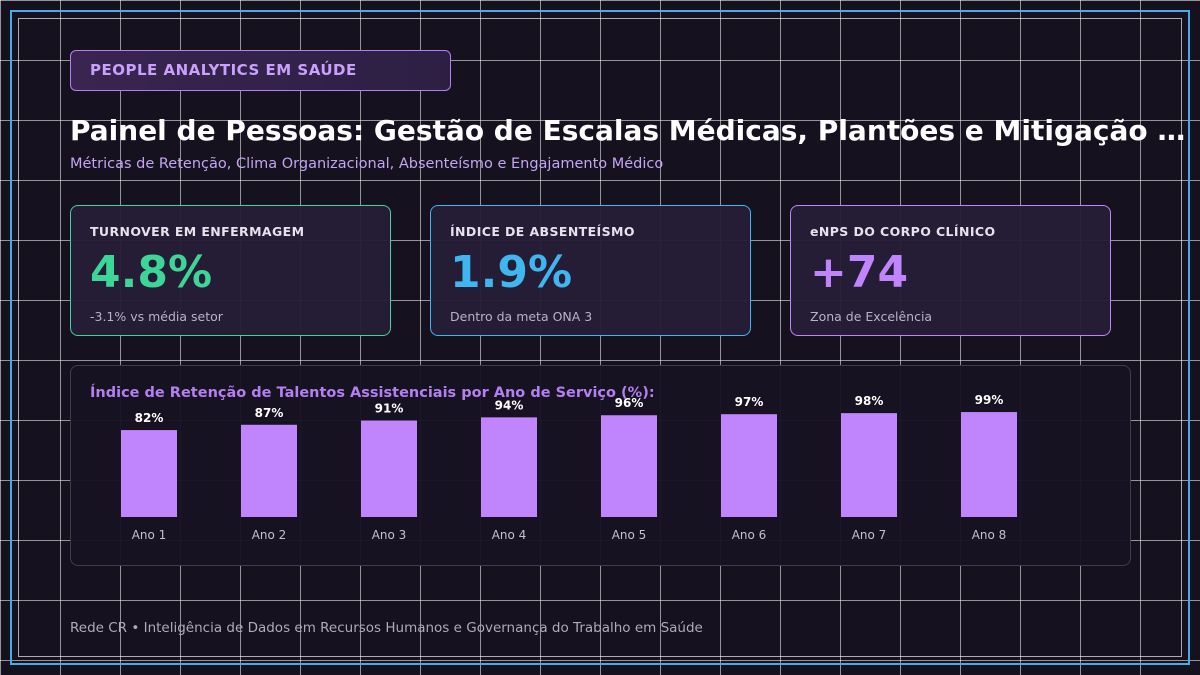  Describe the element at coordinates (989, 400) in the screenshot. I see `bar-value-label: 99%` at that location.